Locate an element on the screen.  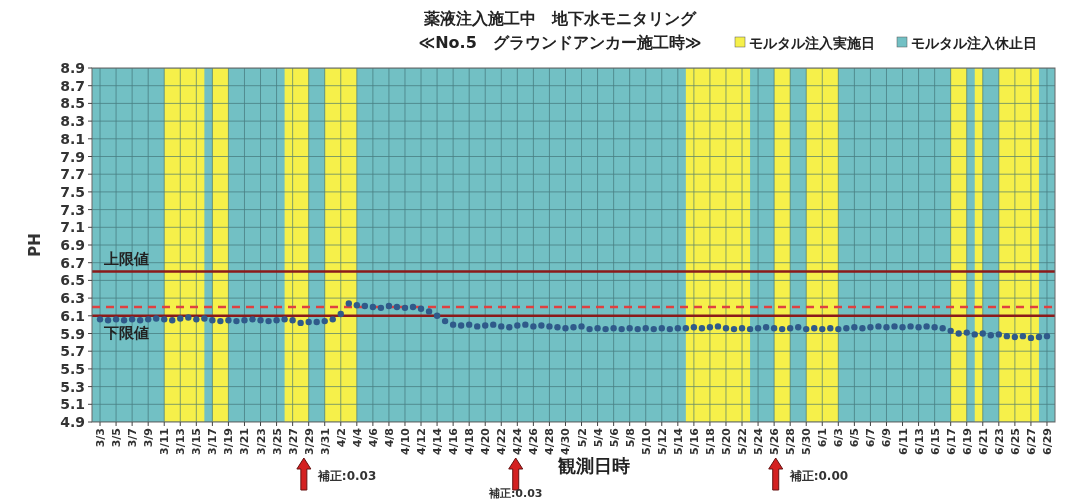
x-tick-label: 5/6 is located at coordinates (614, 437).